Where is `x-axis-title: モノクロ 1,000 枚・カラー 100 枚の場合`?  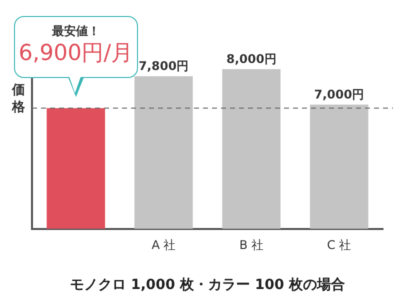
x-axis-title: モノクロ 1,000 枚・カラー 100 枚の場合 is located at coordinates (208, 285).